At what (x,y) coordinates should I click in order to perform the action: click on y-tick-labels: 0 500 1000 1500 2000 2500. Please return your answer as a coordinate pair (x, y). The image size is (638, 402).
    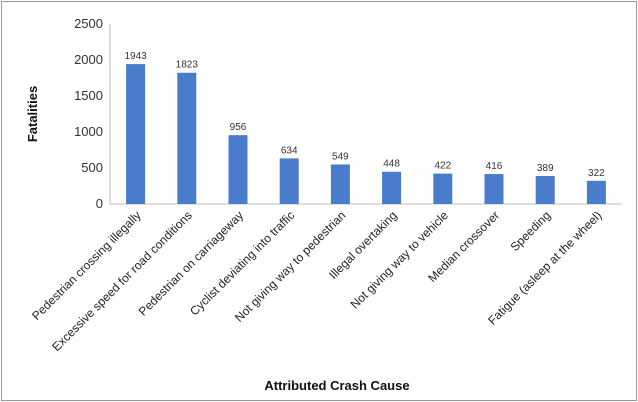
    Looking at the image, I should click on (88, 113).